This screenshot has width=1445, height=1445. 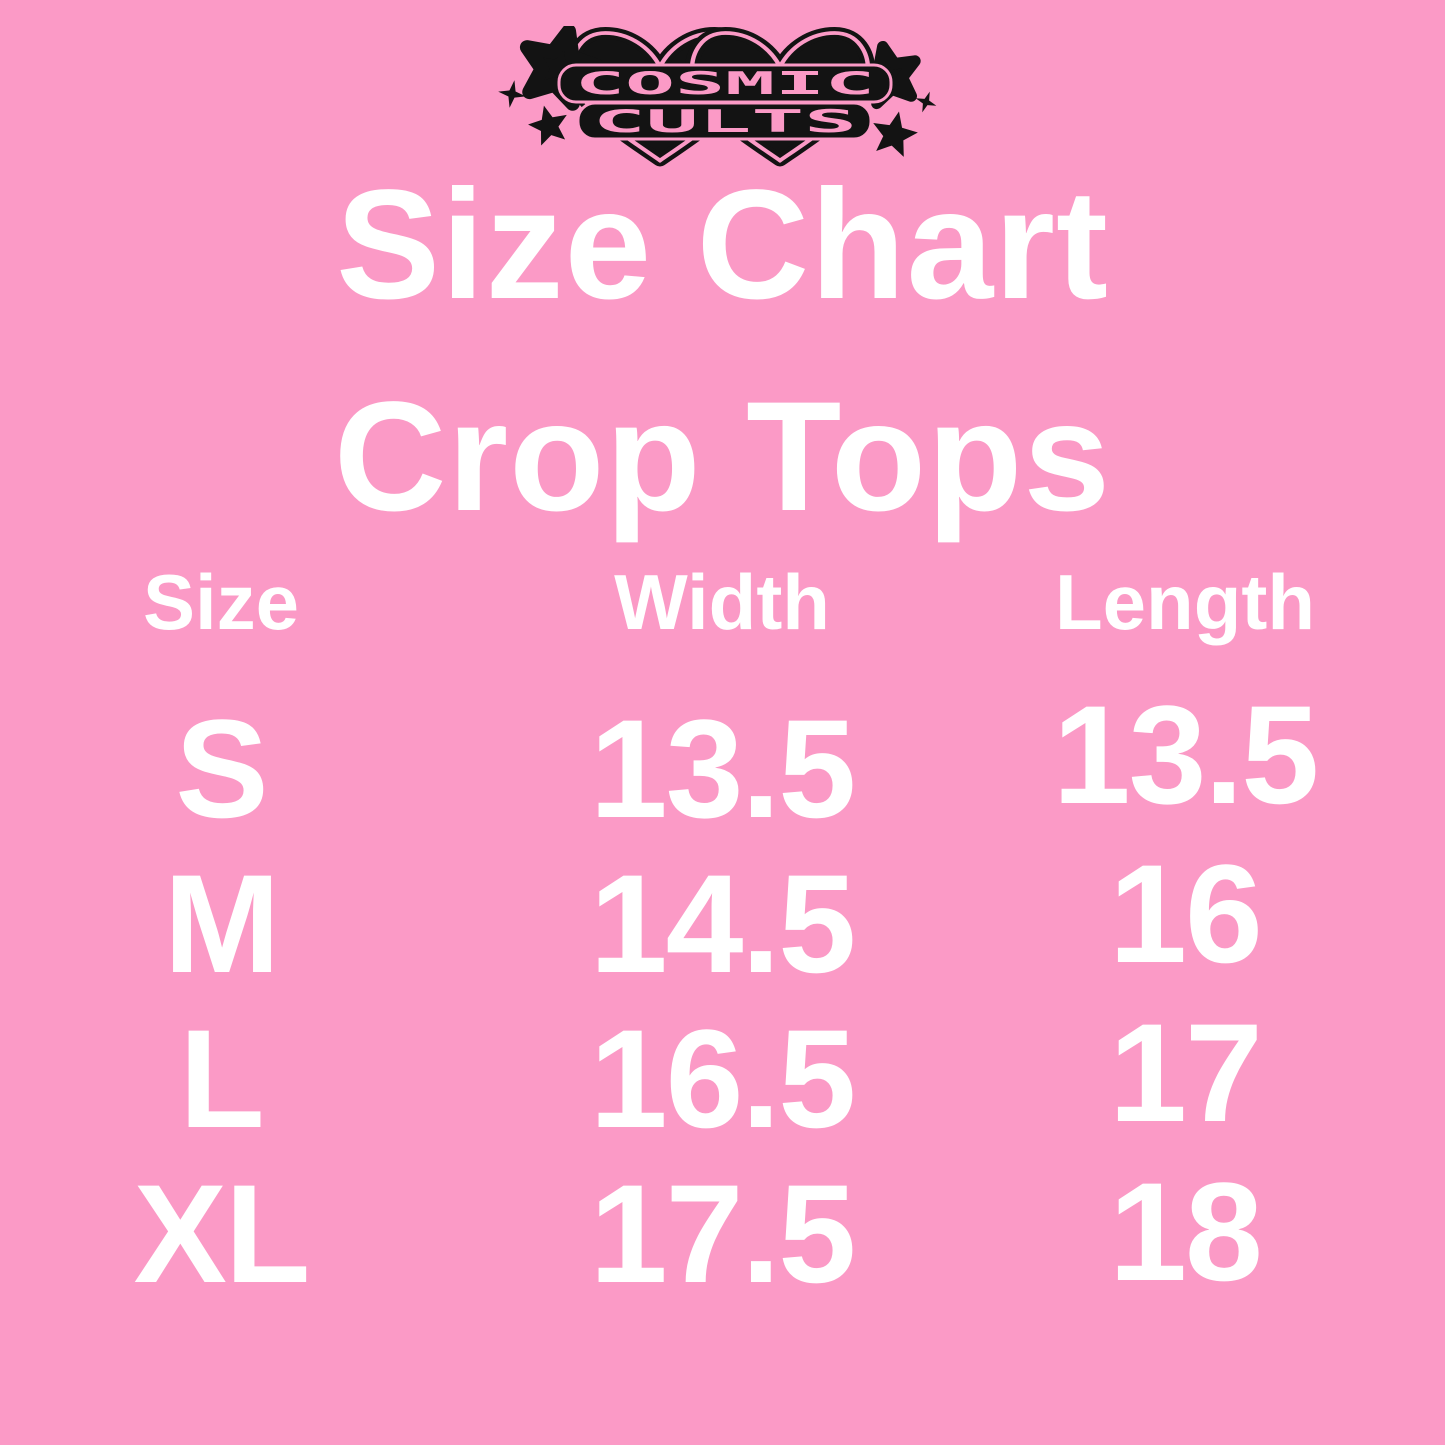 I want to click on star-icons-front, so click(x=722, y=131).